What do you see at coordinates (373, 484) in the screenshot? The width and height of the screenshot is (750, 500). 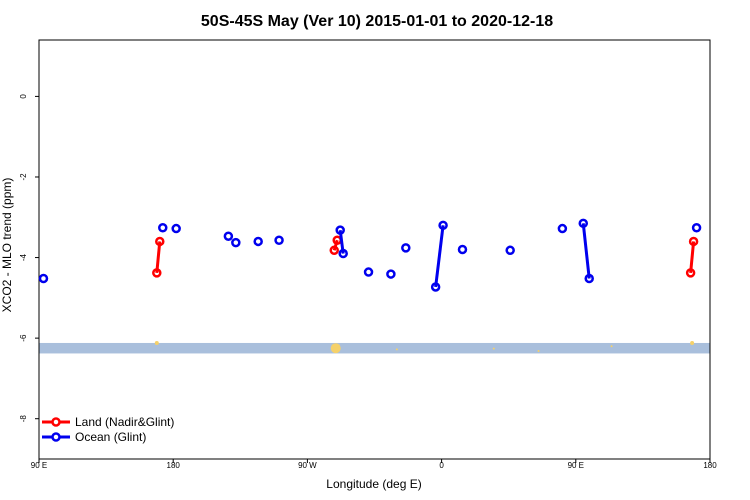 I see `x-axis-label: Longitude (deg E)` at bounding box center [373, 484].